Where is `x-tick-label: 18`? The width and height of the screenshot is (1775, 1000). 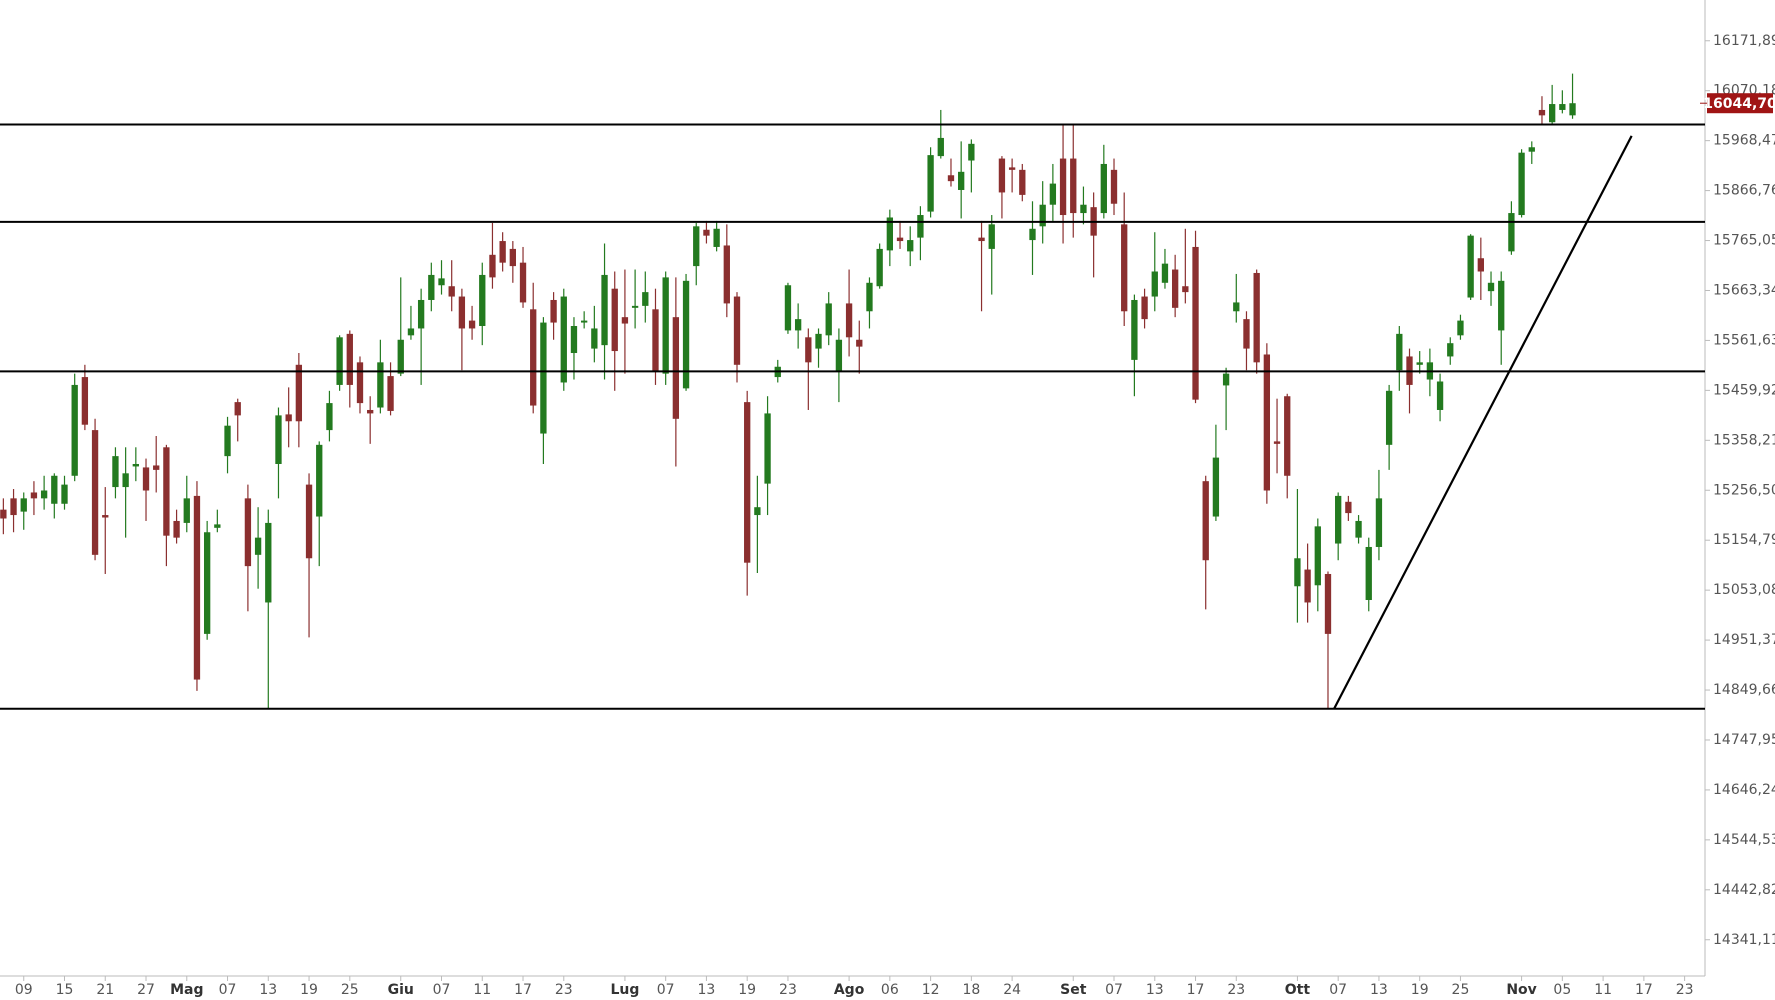 x-tick-label: 18 is located at coordinates (971, 990).